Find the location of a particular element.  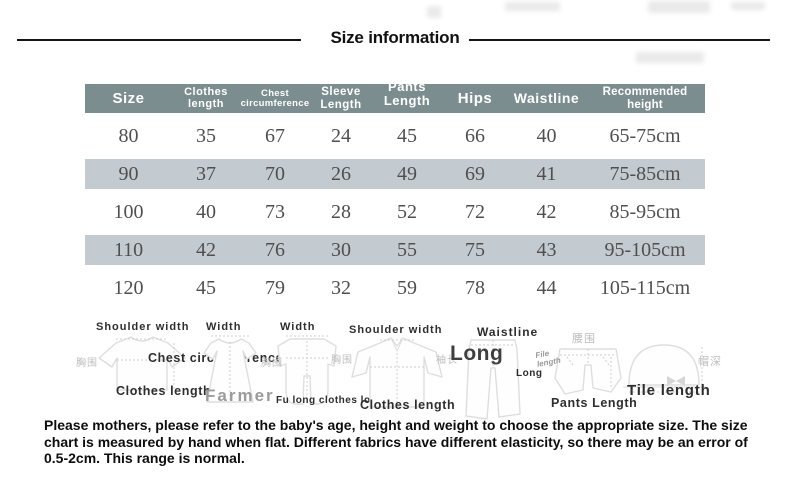

romper-chest-cn-label: 胸围 is located at coordinates (272, 363).